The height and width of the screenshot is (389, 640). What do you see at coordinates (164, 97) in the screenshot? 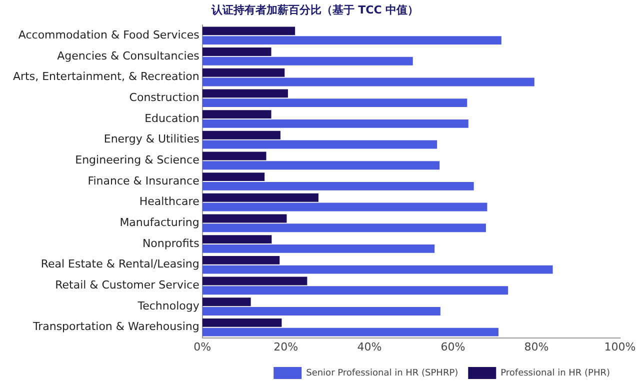
I see `y-tick-label: Construction` at bounding box center [164, 97].